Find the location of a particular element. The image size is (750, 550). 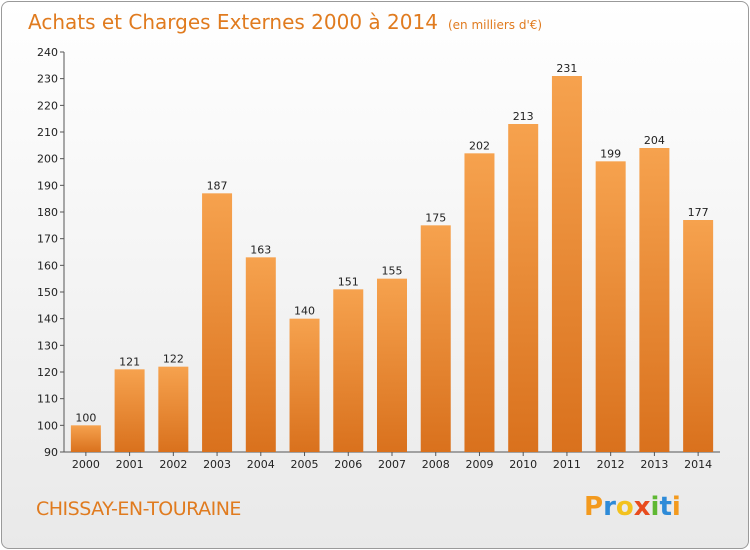

x-tick-label-2010: 2010 is located at coordinates (523, 464).